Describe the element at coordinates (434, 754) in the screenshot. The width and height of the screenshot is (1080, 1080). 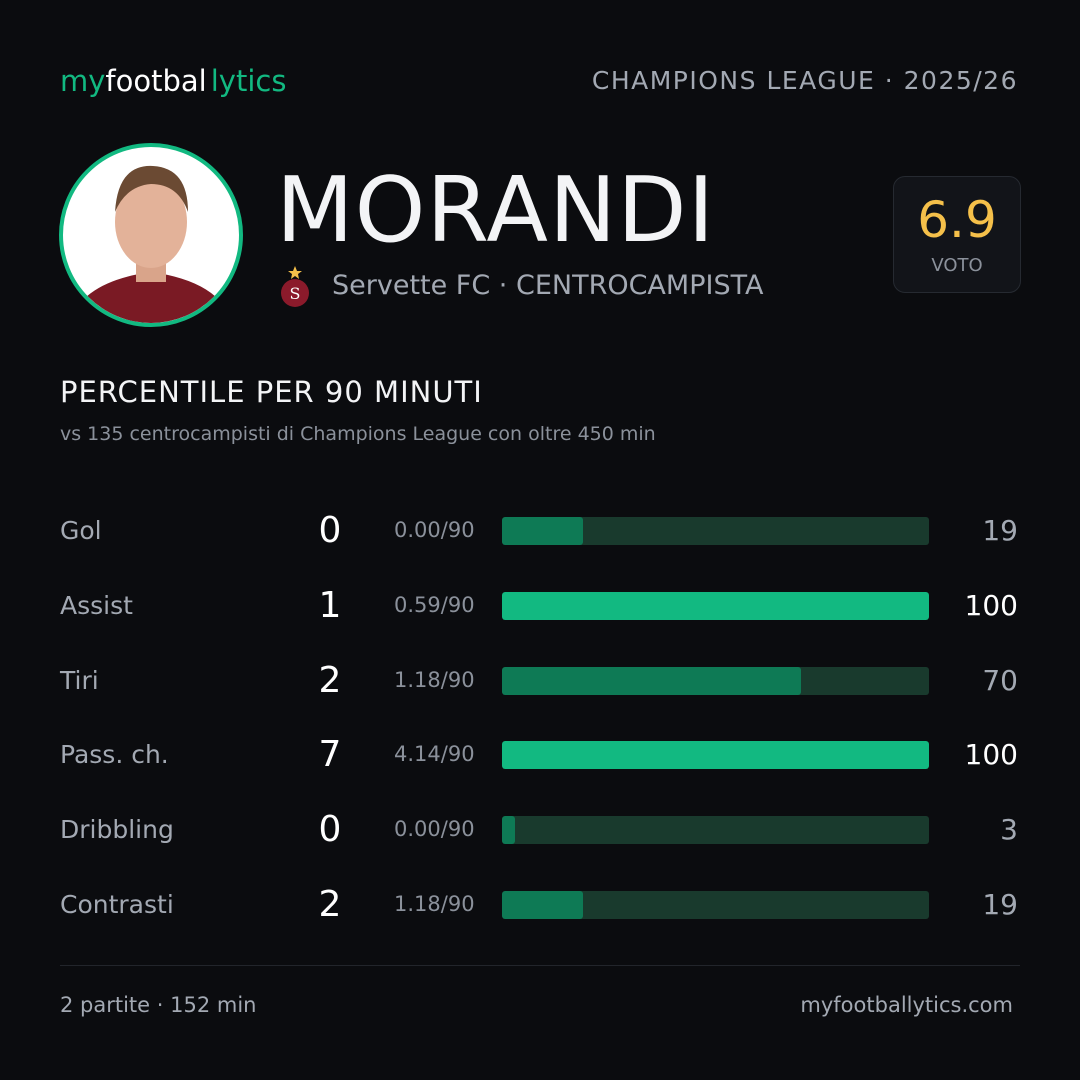
I see `stat-per90: 4.14/90` at that location.